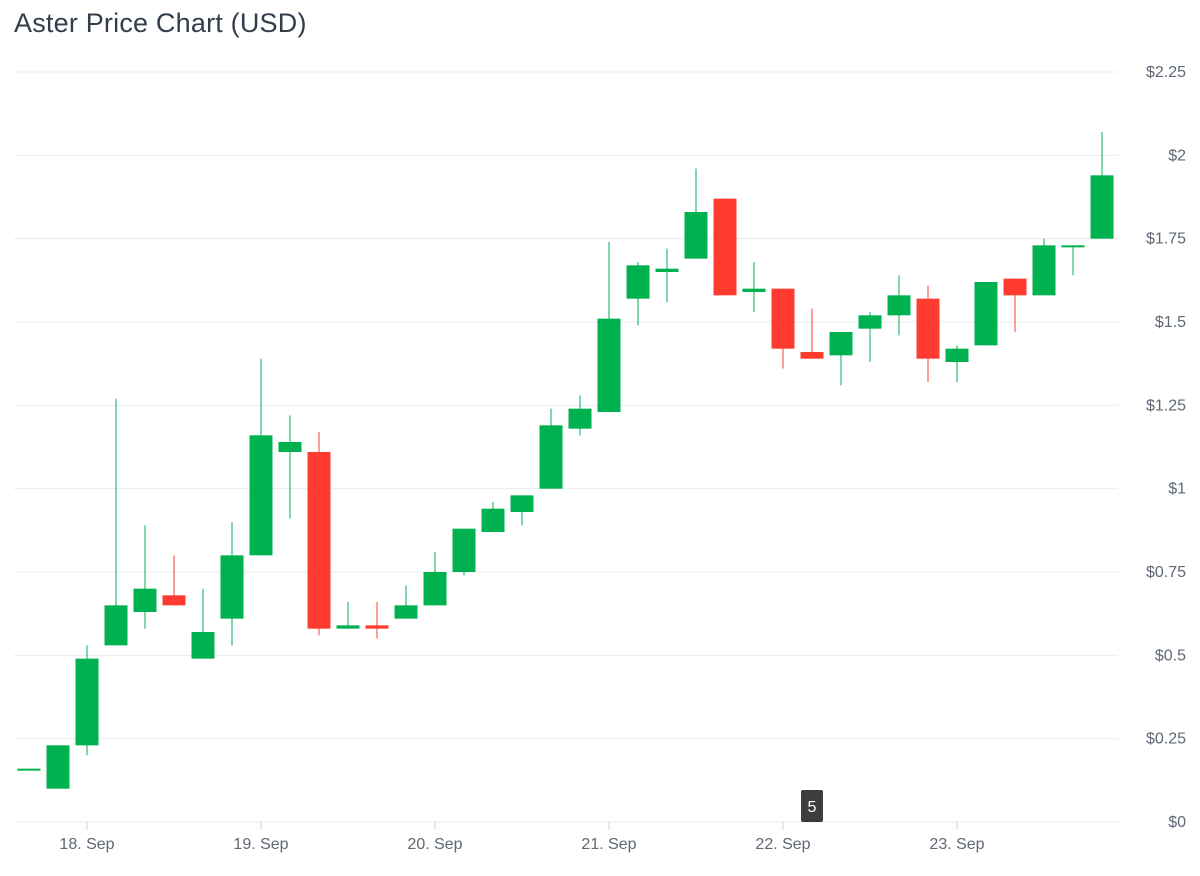 The height and width of the screenshot is (876, 1200). Describe the element at coordinates (1177, 489) in the screenshot. I see `y-tick-label: $1` at that location.